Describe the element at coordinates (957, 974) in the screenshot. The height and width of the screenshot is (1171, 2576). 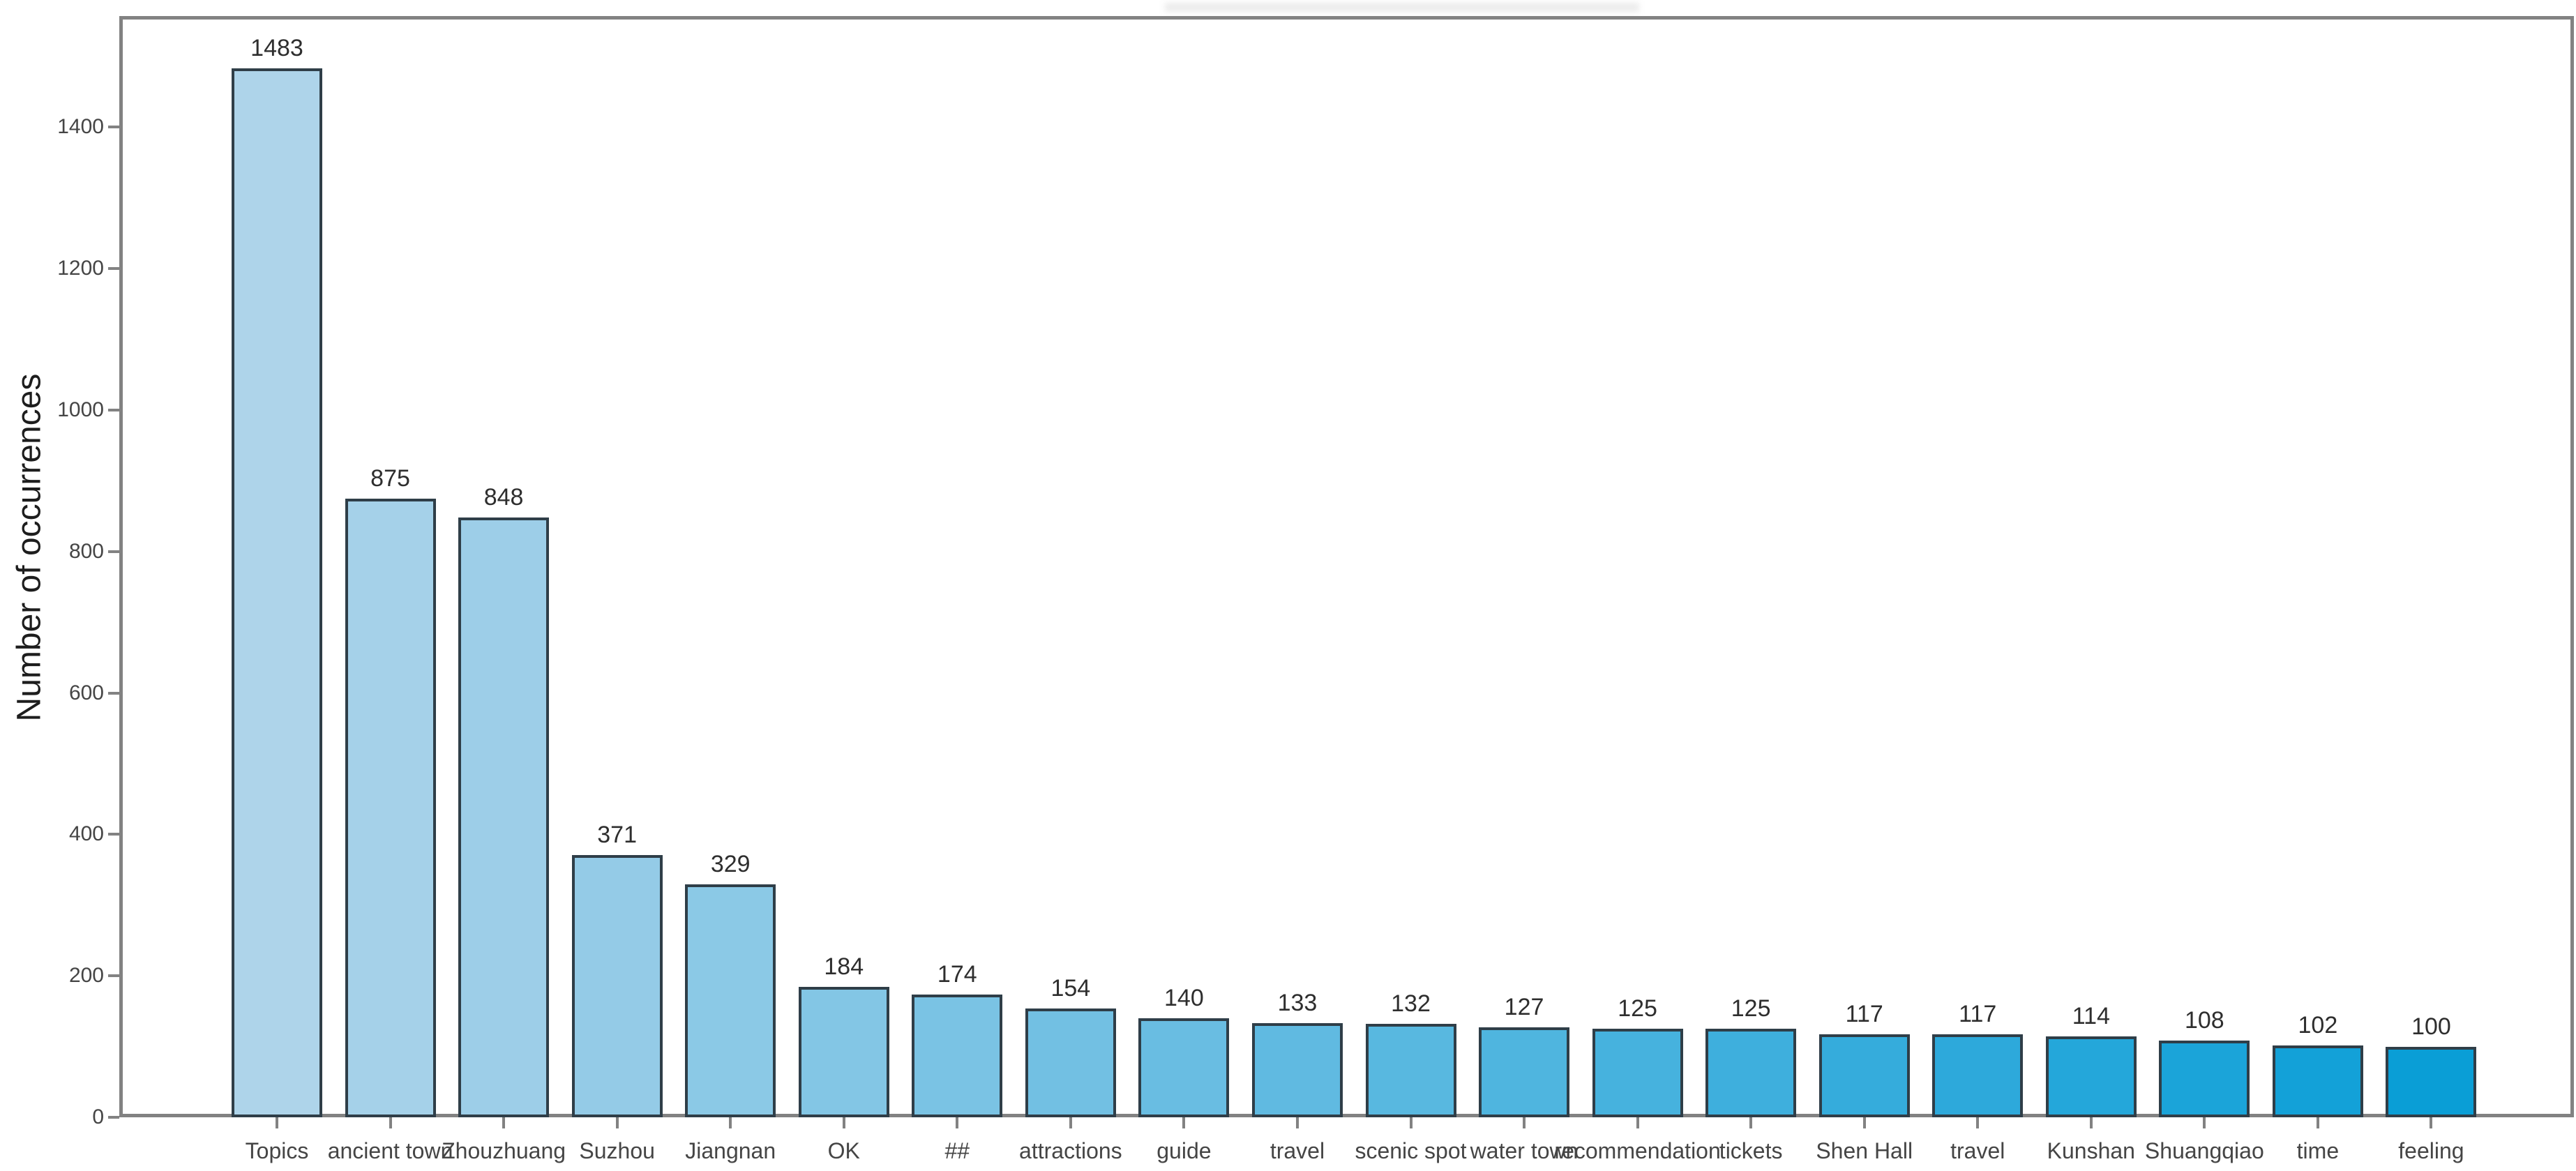
I see `bar-value-label: 174` at that location.